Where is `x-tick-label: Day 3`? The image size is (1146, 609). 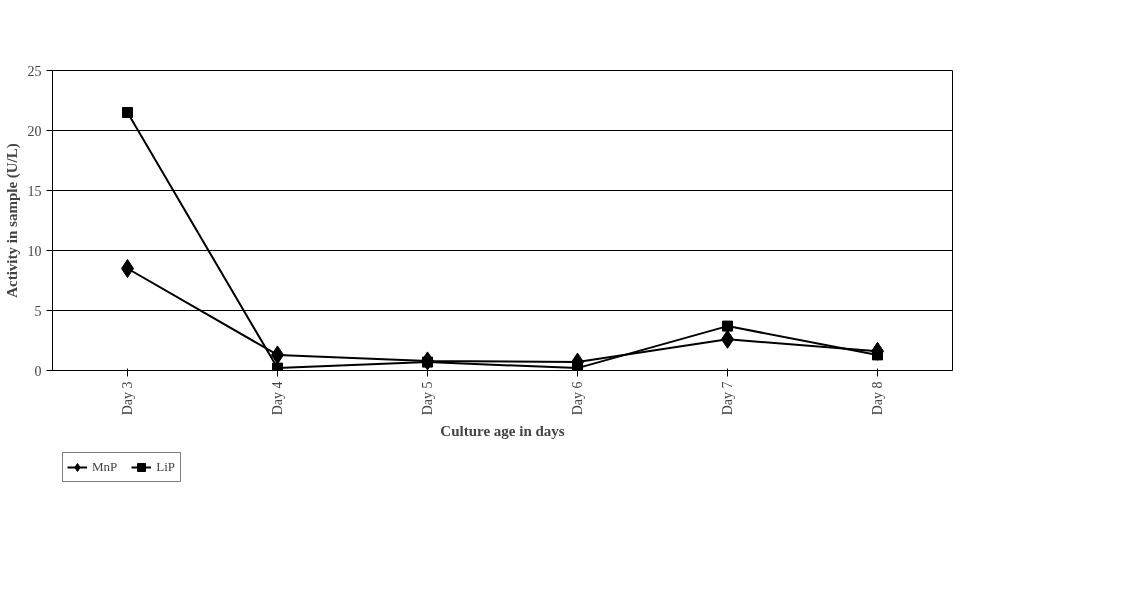
x-tick-label: Day 3 is located at coordinates (127, 398).